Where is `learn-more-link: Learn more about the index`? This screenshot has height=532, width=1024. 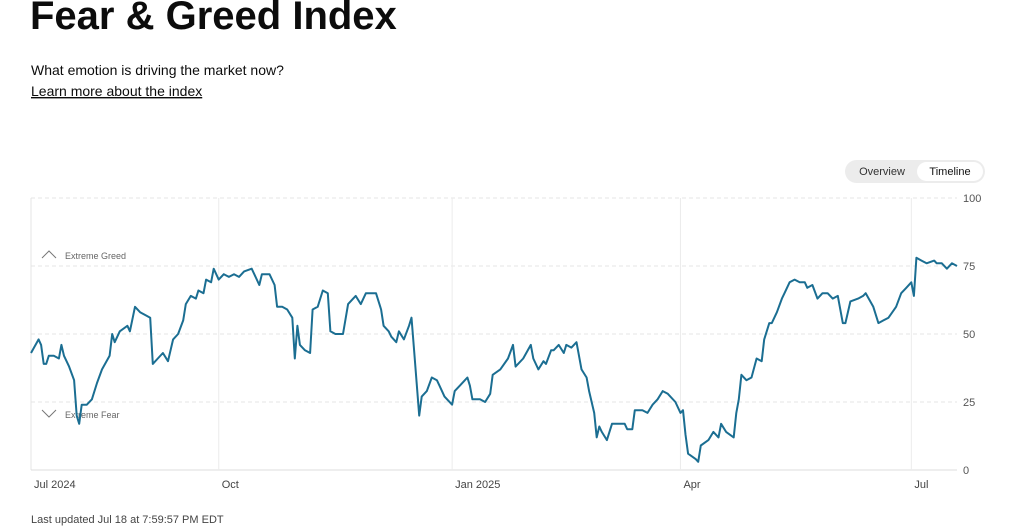
learn-more-link: Learn more about the index is located at coordinates (116, 91).